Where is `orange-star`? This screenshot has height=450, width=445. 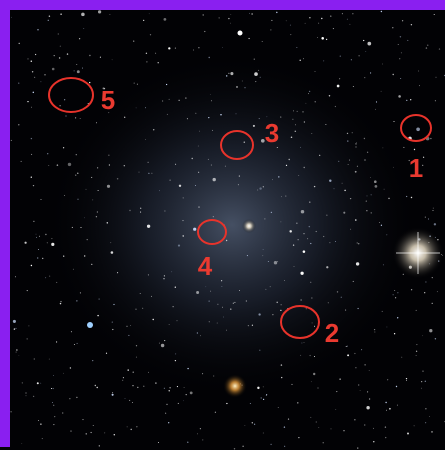
orange-star is located at coordinates (235, 386).